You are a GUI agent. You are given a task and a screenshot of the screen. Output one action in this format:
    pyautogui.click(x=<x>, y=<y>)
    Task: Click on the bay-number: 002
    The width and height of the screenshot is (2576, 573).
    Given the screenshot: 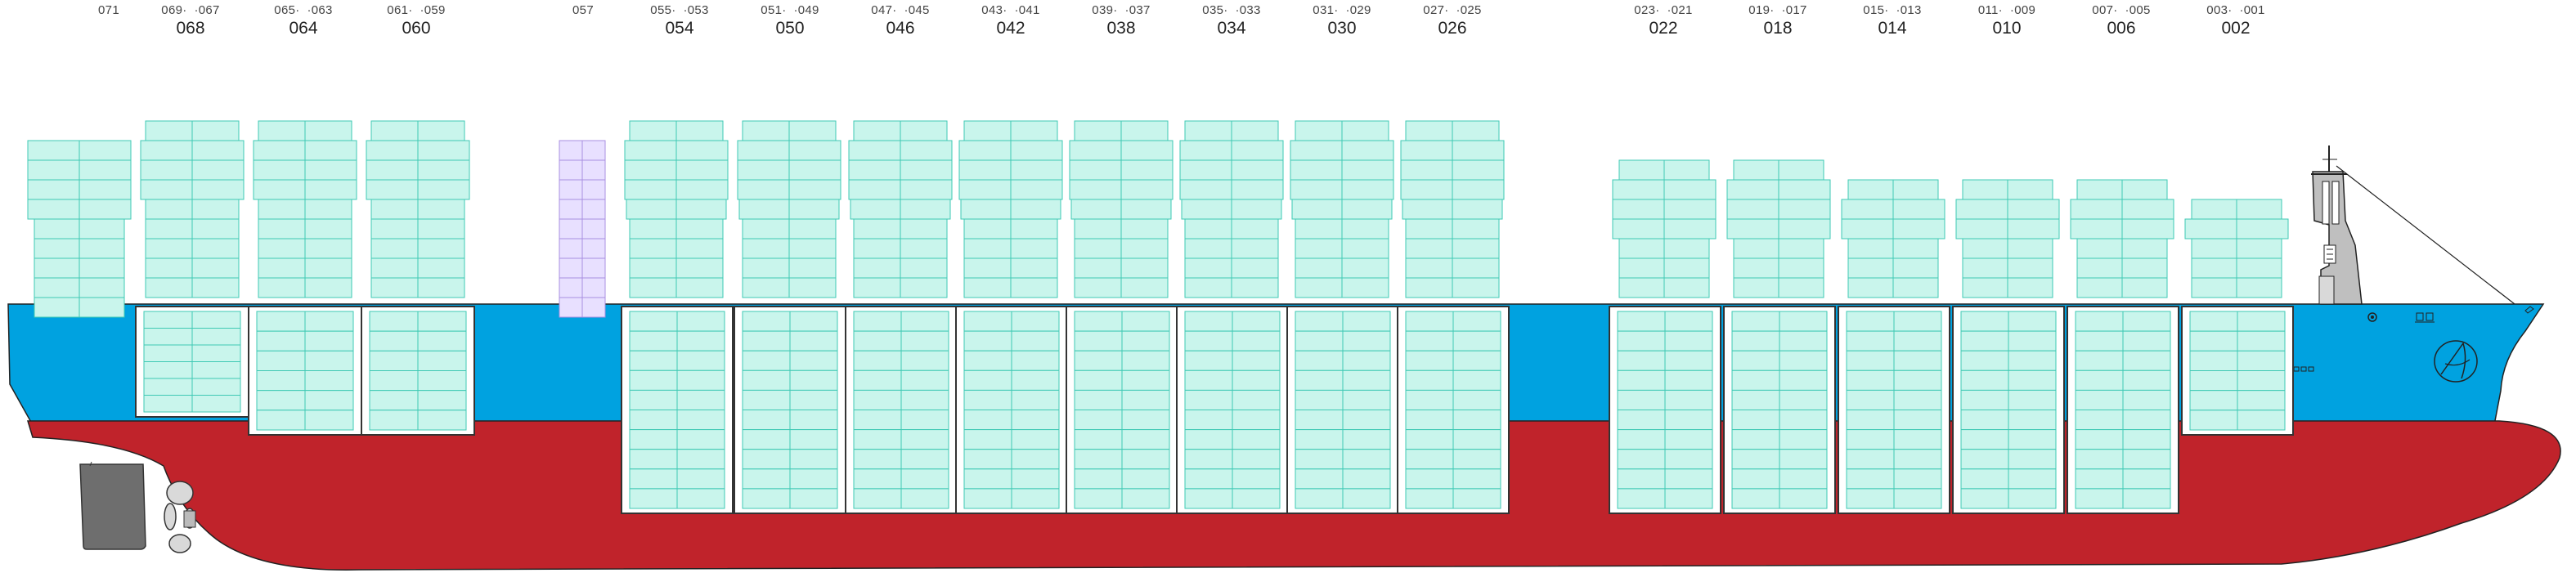 What is the action you would take?
    pyautogui.click(x=2236, y=29)
    